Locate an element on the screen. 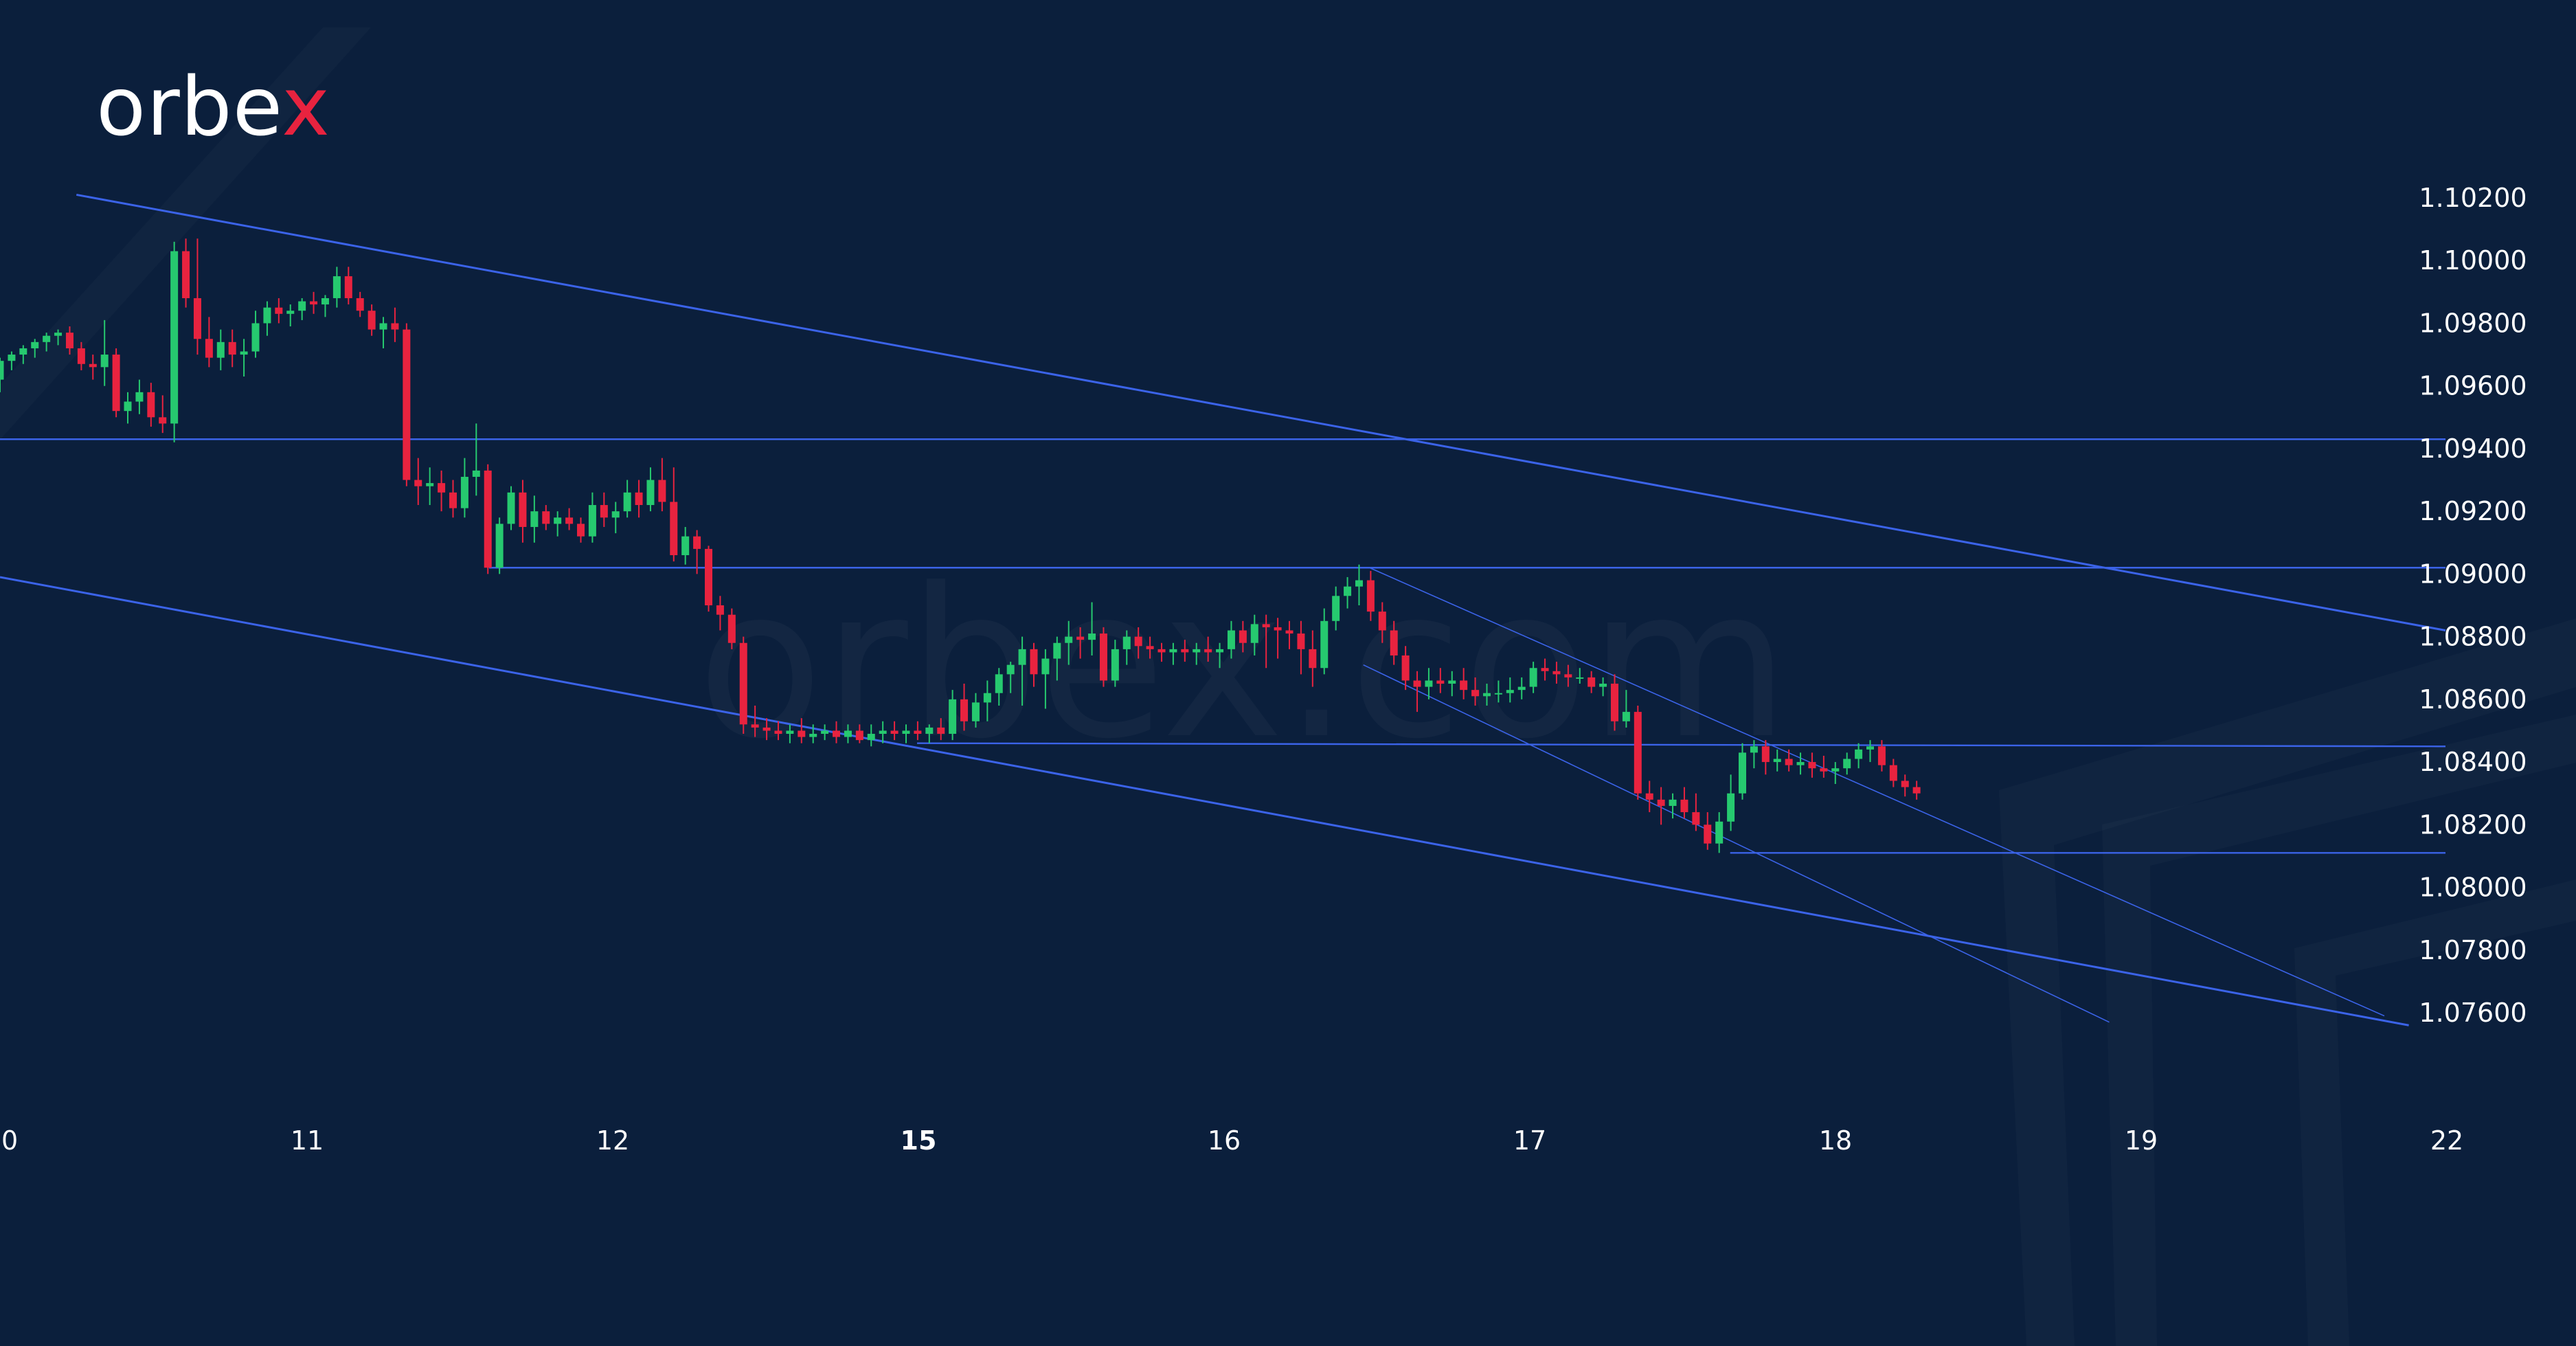 The width and height of the screenshot is (2576, 1346). y-tick-label: 1.08600 is located at coordinates (2473, 699).